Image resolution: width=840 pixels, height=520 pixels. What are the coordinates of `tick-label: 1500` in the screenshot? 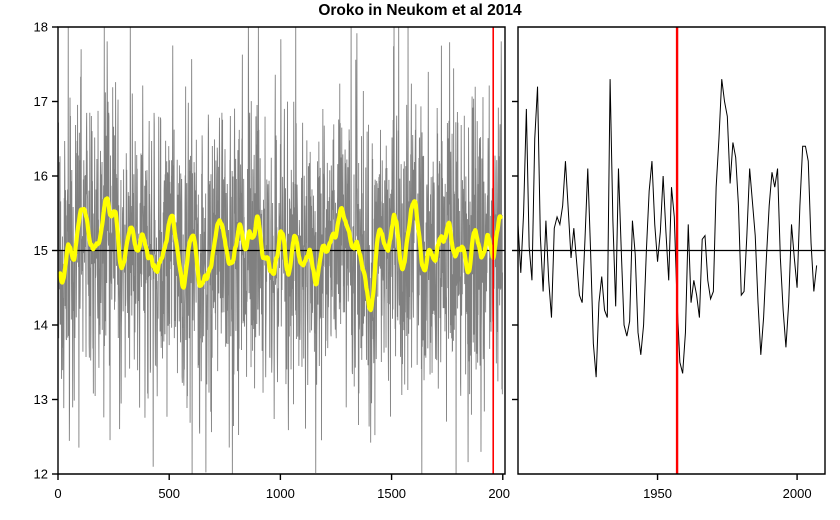 It's located at (391, 493).